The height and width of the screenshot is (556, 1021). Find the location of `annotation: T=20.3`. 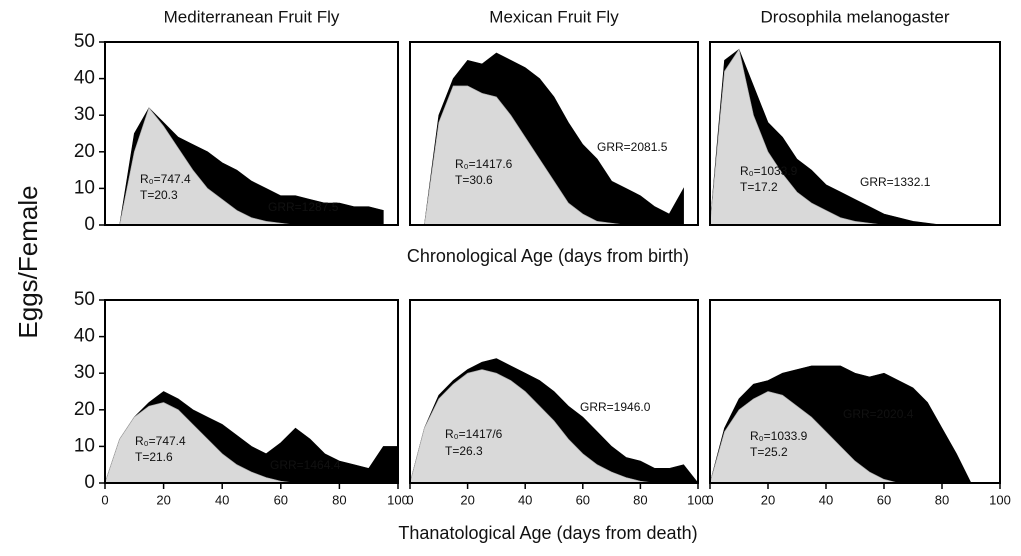

annotation: T=20.3 is located at coordinates (159, 195).